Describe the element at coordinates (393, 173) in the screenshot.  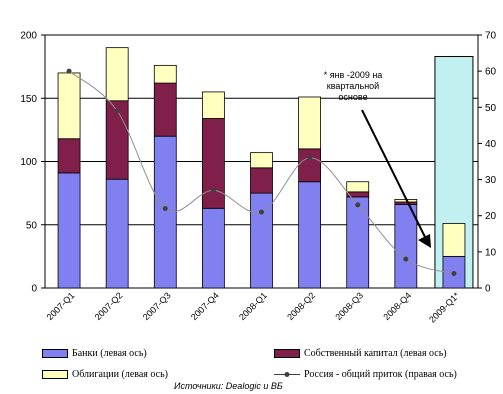
I see `annotation-arrow-line` at that location.